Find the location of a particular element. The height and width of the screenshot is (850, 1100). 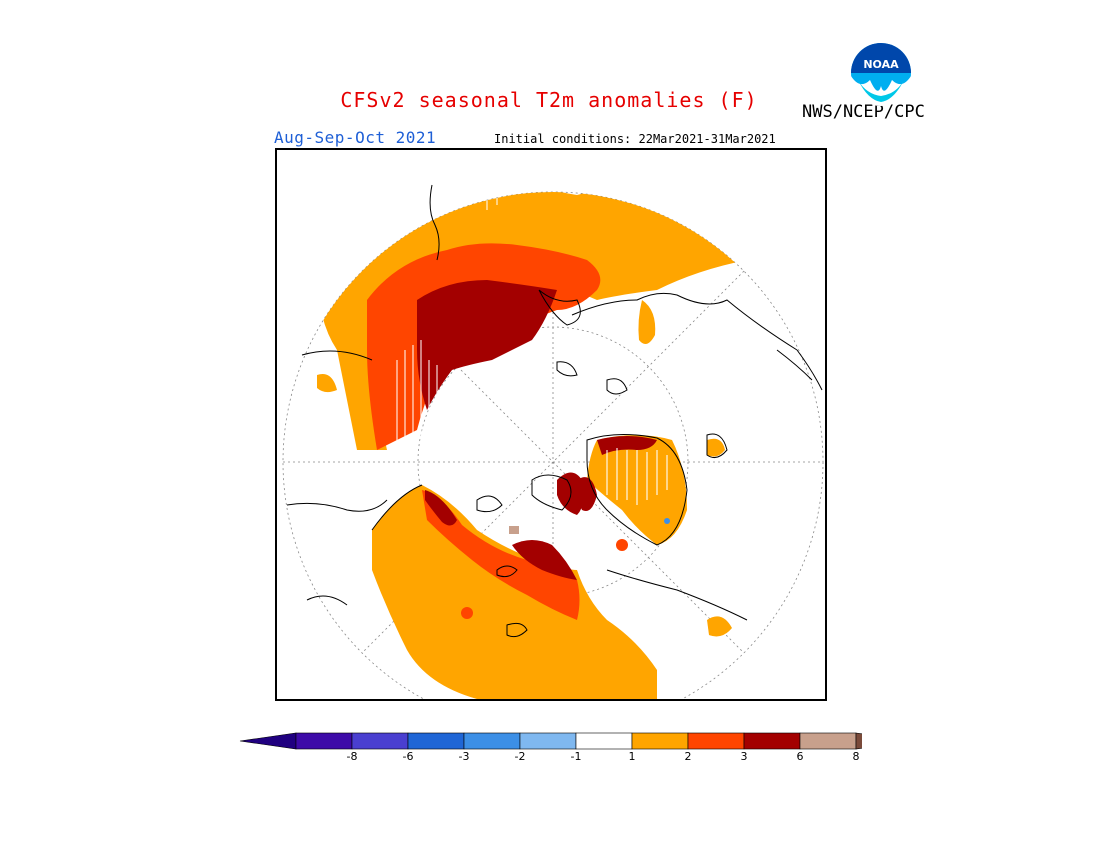

chart-title: CFSv2 seasonal T2m anomalies (F) is located at coordinates (549, 100).